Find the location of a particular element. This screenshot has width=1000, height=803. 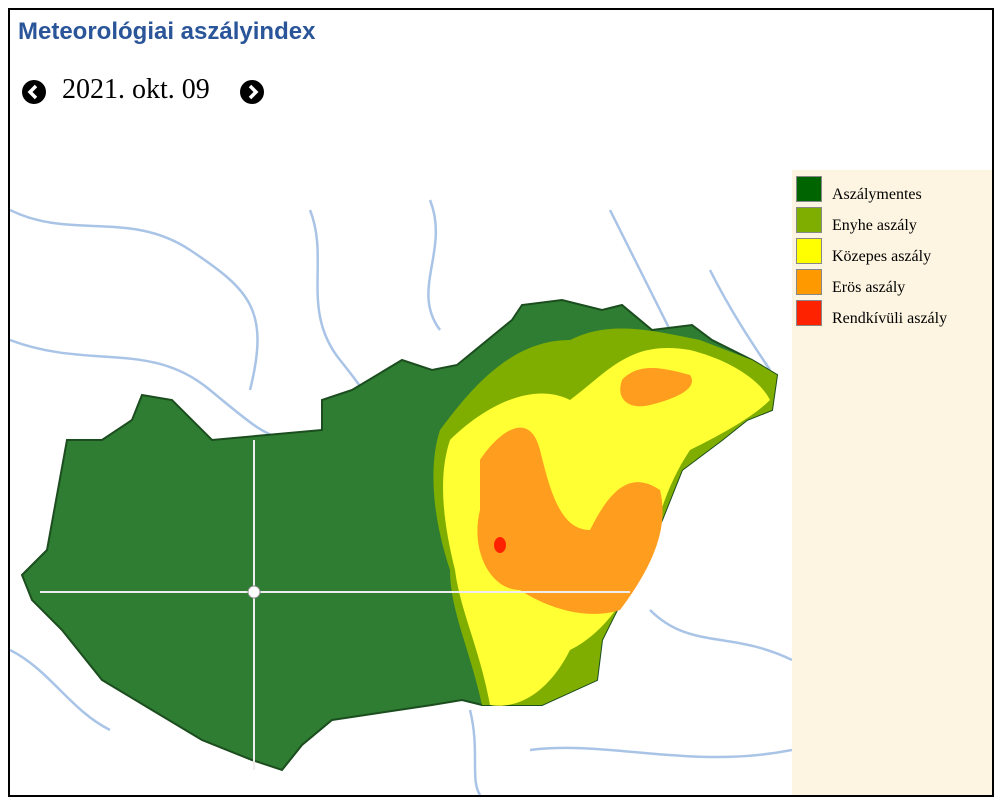

title: Meteorológiai aszályindex is located at coordinates (167, 31).